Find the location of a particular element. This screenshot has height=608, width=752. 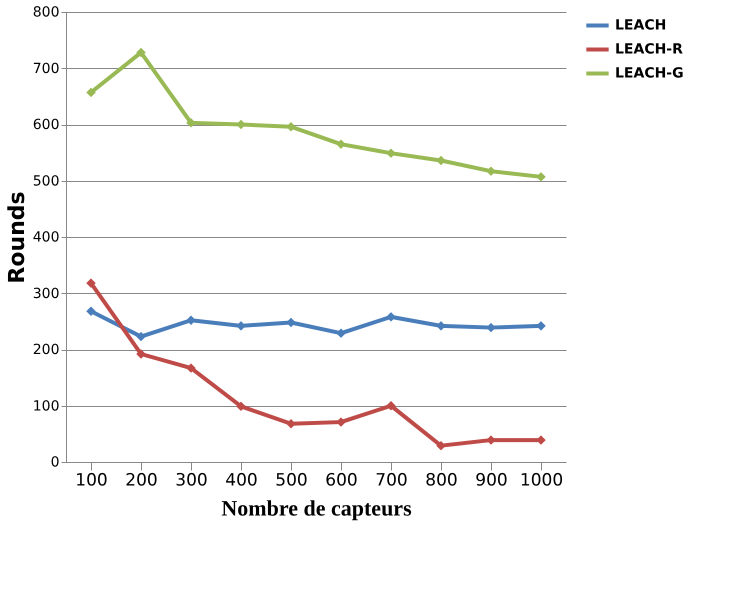

y-tick-label: 300 is located at coordinates (46, 294).